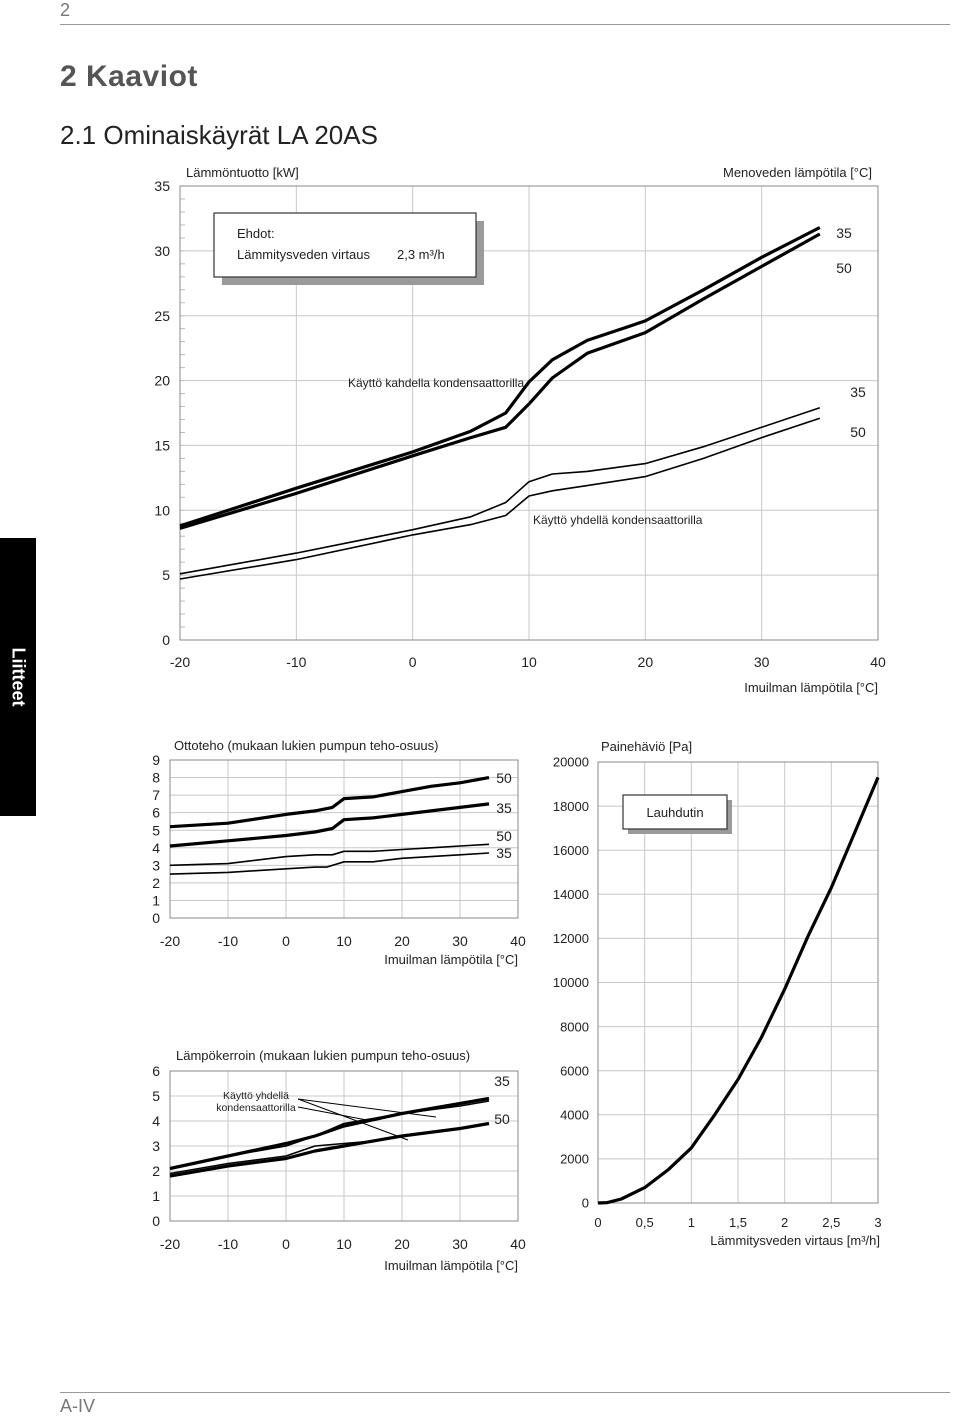 This screenshot has width=960, height=1417. What do you see at coordinates (645, 1222) in the screenshot?
I see `x-tick-label: 0,5` at bounding box center [645, 1222].